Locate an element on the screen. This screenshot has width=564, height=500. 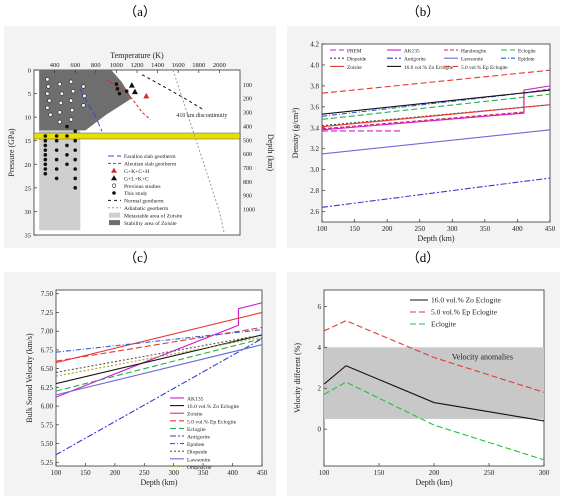
y-tick-label: 6 is located at coordinates (320, 307).